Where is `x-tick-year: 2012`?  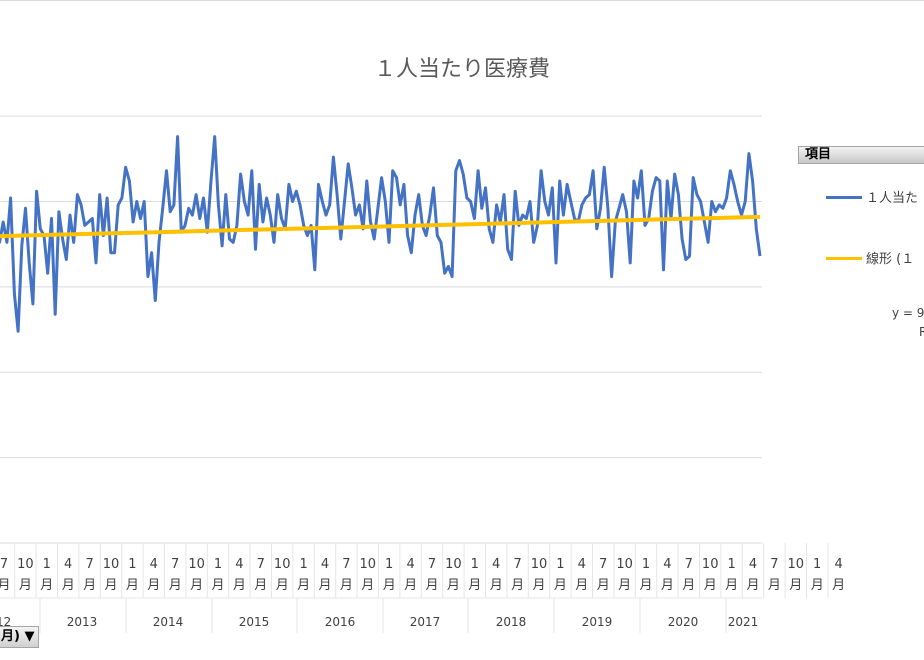 x-tick-year: 2012 is located at coordinates (5, 622).